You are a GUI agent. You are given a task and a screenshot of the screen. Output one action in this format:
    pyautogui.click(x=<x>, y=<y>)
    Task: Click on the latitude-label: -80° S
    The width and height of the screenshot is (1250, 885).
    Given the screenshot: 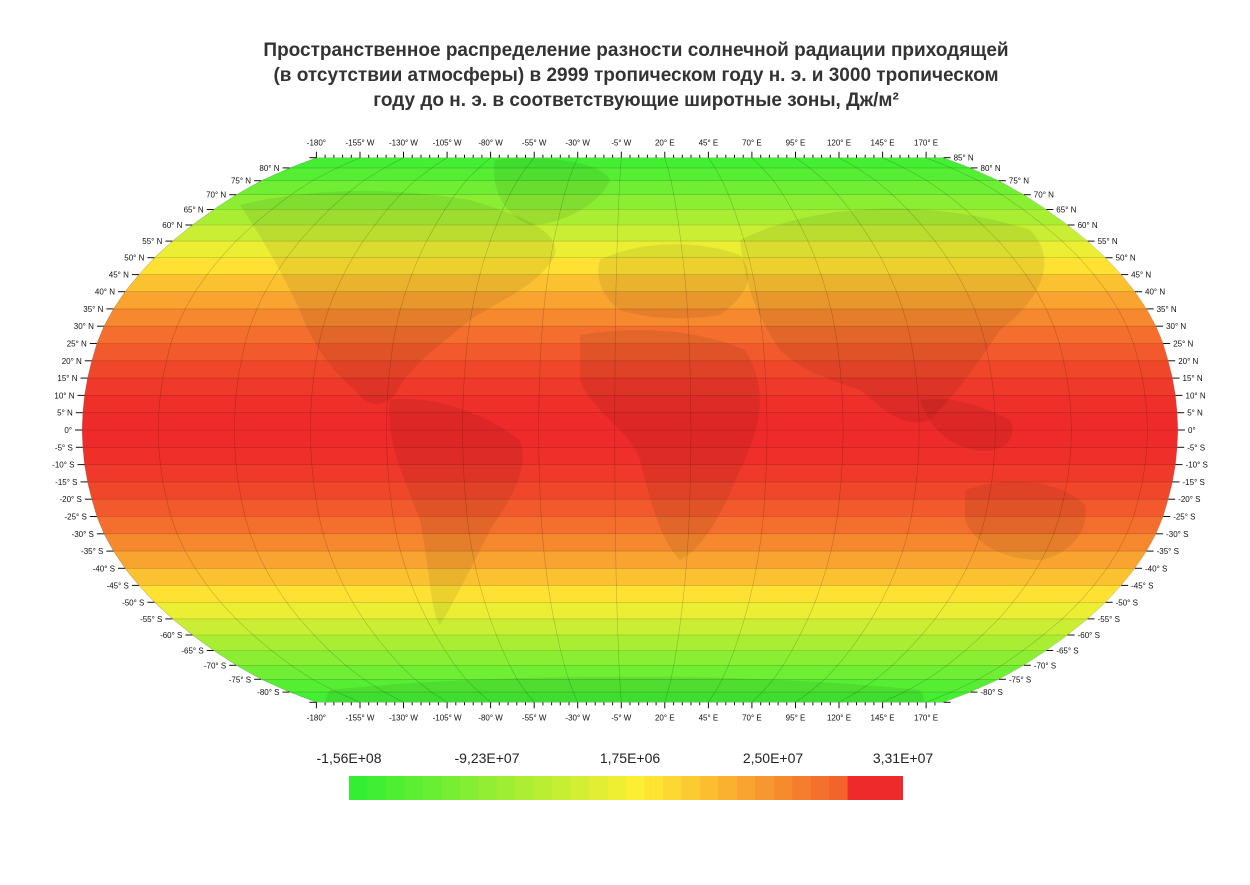 What is the action you would take?
    pyautogui.click(x=992, y=692)
    